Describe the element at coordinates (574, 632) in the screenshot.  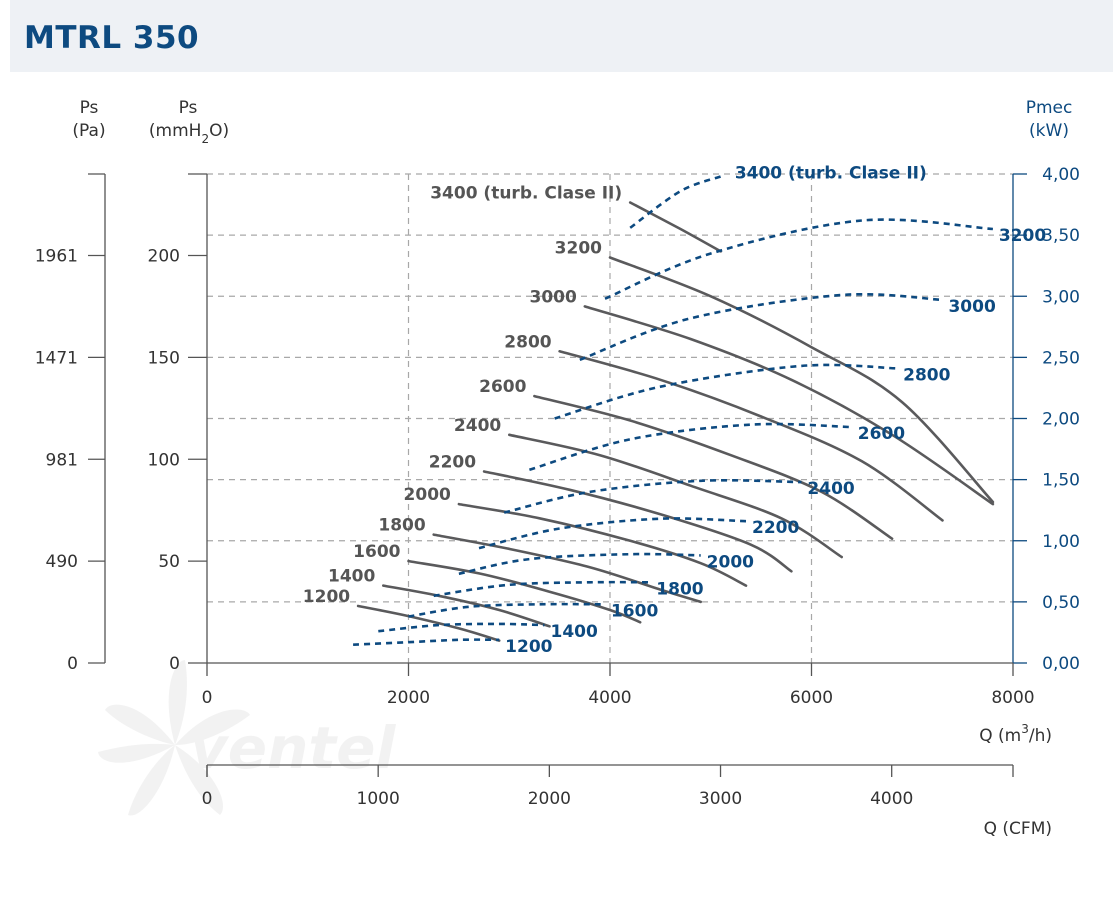
I see `power-curve-label: 1400` at that location.